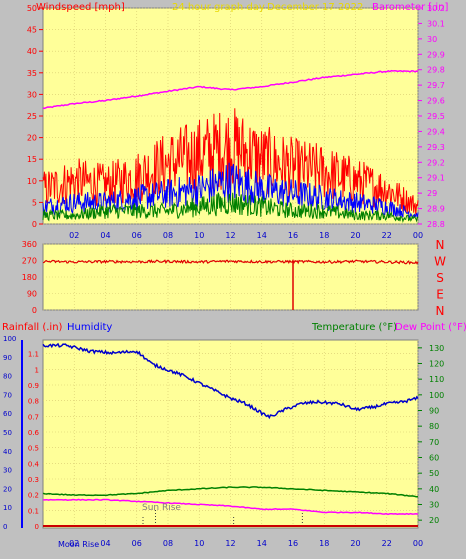 The height and width of the screenshot is (559, 466). What do you see at coordinates (7, 508) in the screenshot?
I see `humidity-tick-label: 10` at bounding box center [7, 508].